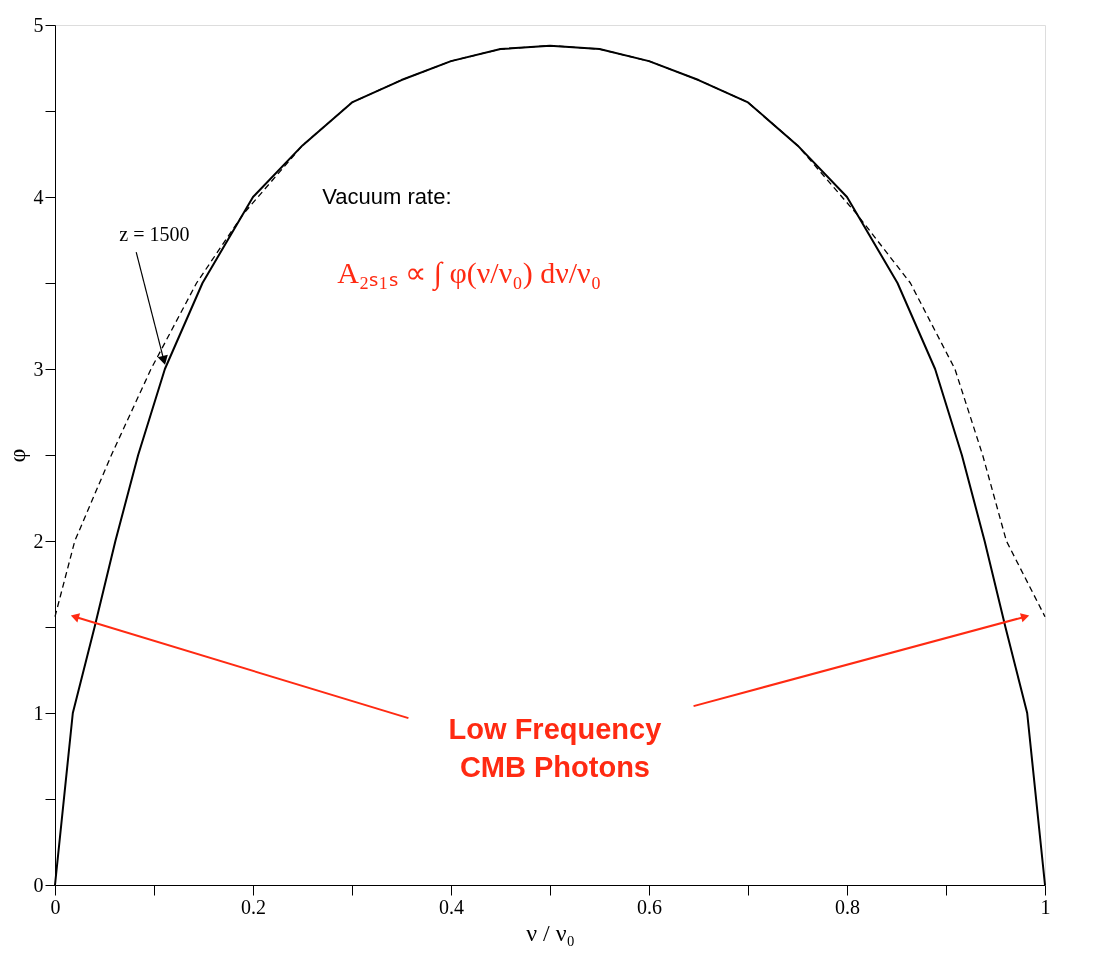 The image size is (1094, 961). Describe the element at coordinates (38, 712) in the screenshot. I see `y-tick-label: 1` at that location.